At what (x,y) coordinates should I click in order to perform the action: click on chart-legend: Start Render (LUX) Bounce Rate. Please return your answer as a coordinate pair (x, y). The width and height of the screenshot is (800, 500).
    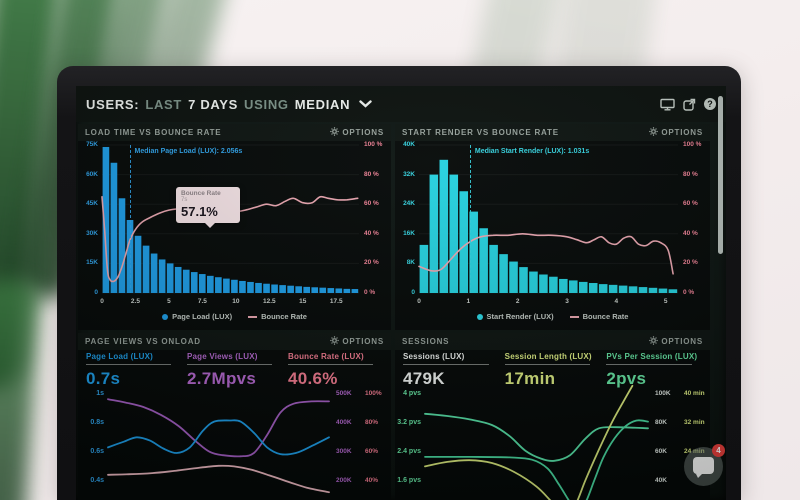
    Looking at the image, I should click on (552, 316).